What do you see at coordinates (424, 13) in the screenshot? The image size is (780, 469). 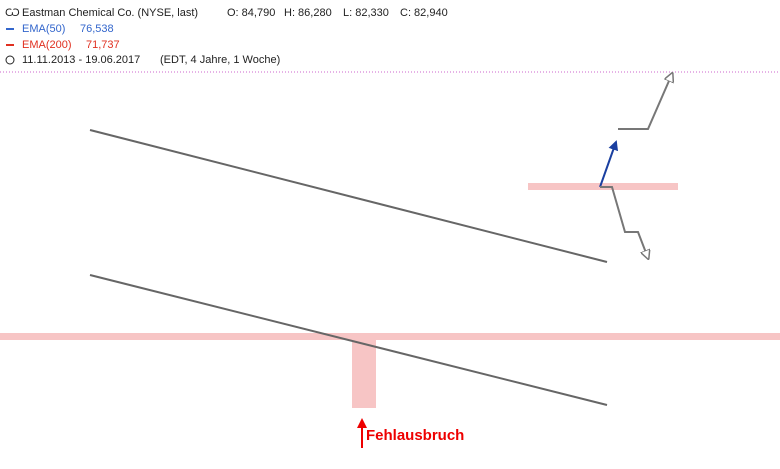 I see `ohlc: C: 82,940` at bounding box center [424, 13].